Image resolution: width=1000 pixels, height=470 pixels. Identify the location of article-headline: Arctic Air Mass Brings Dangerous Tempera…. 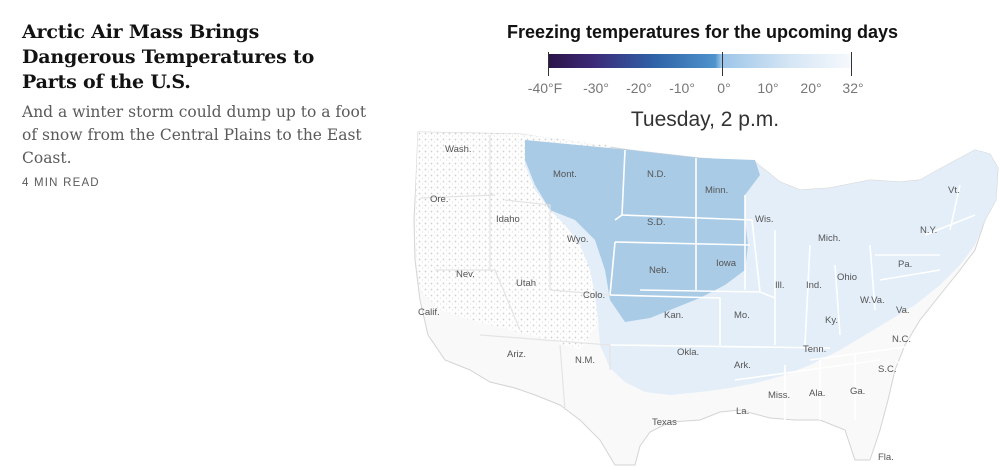
(168, 57).